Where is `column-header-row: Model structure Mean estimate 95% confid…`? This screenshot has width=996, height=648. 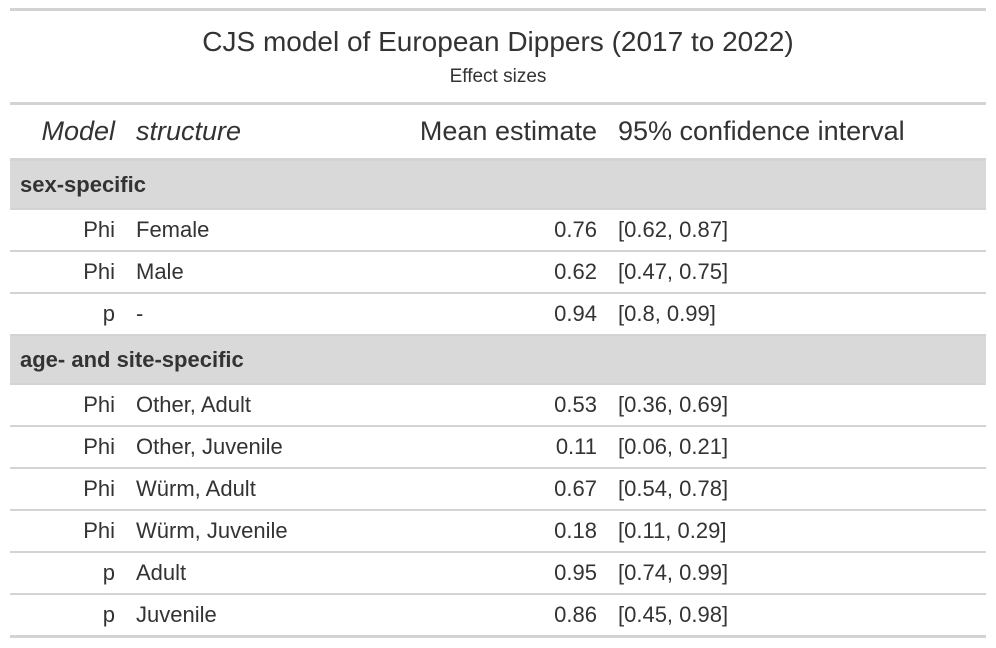 column-header-row: Model structure Mean estimate 95% confid… is located at coordinates (498, 133).